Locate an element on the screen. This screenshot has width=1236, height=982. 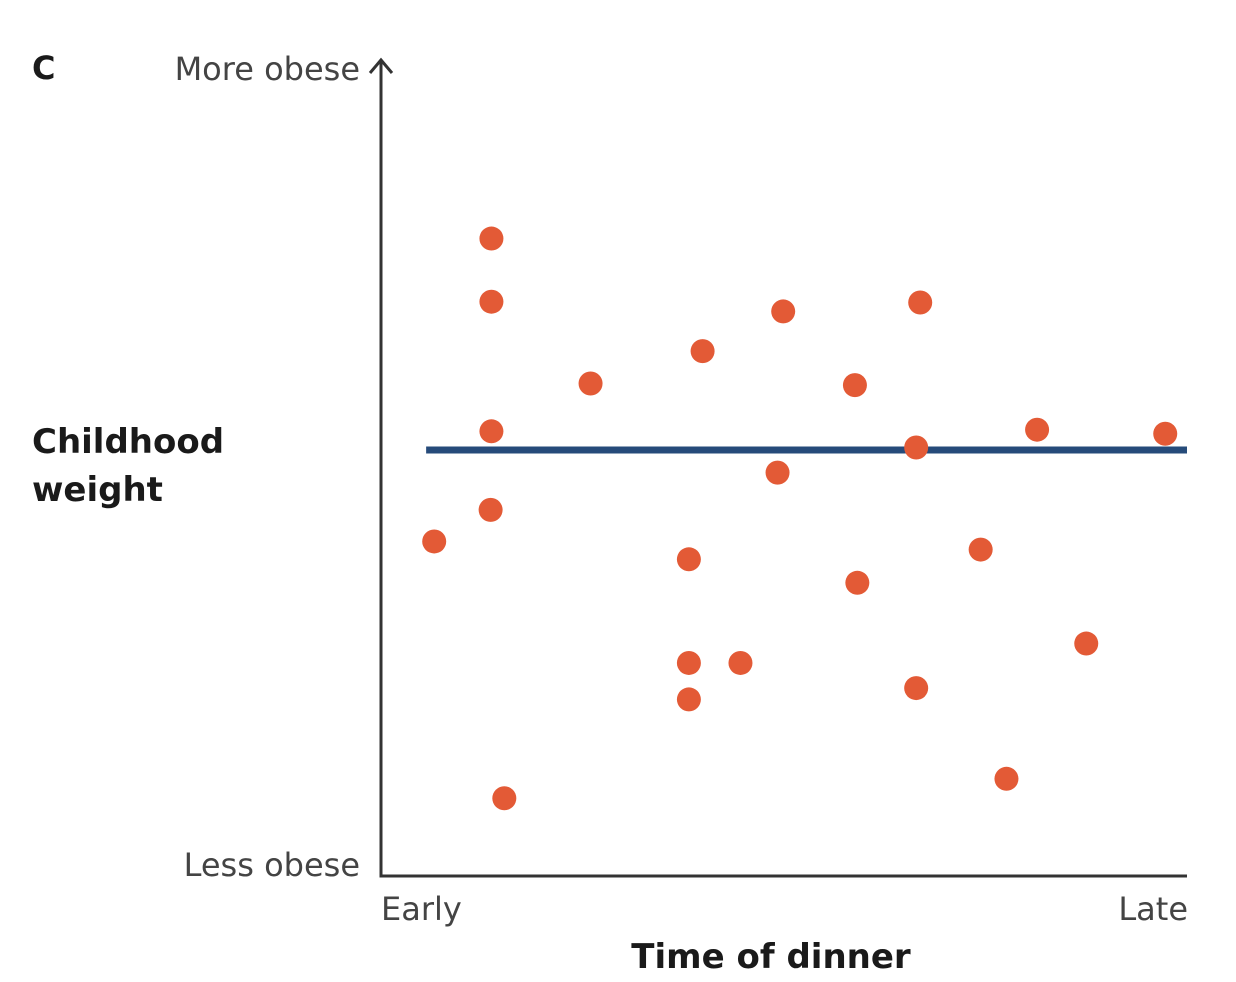
y-axis-arrowhead is located at coordinates (381, 65).